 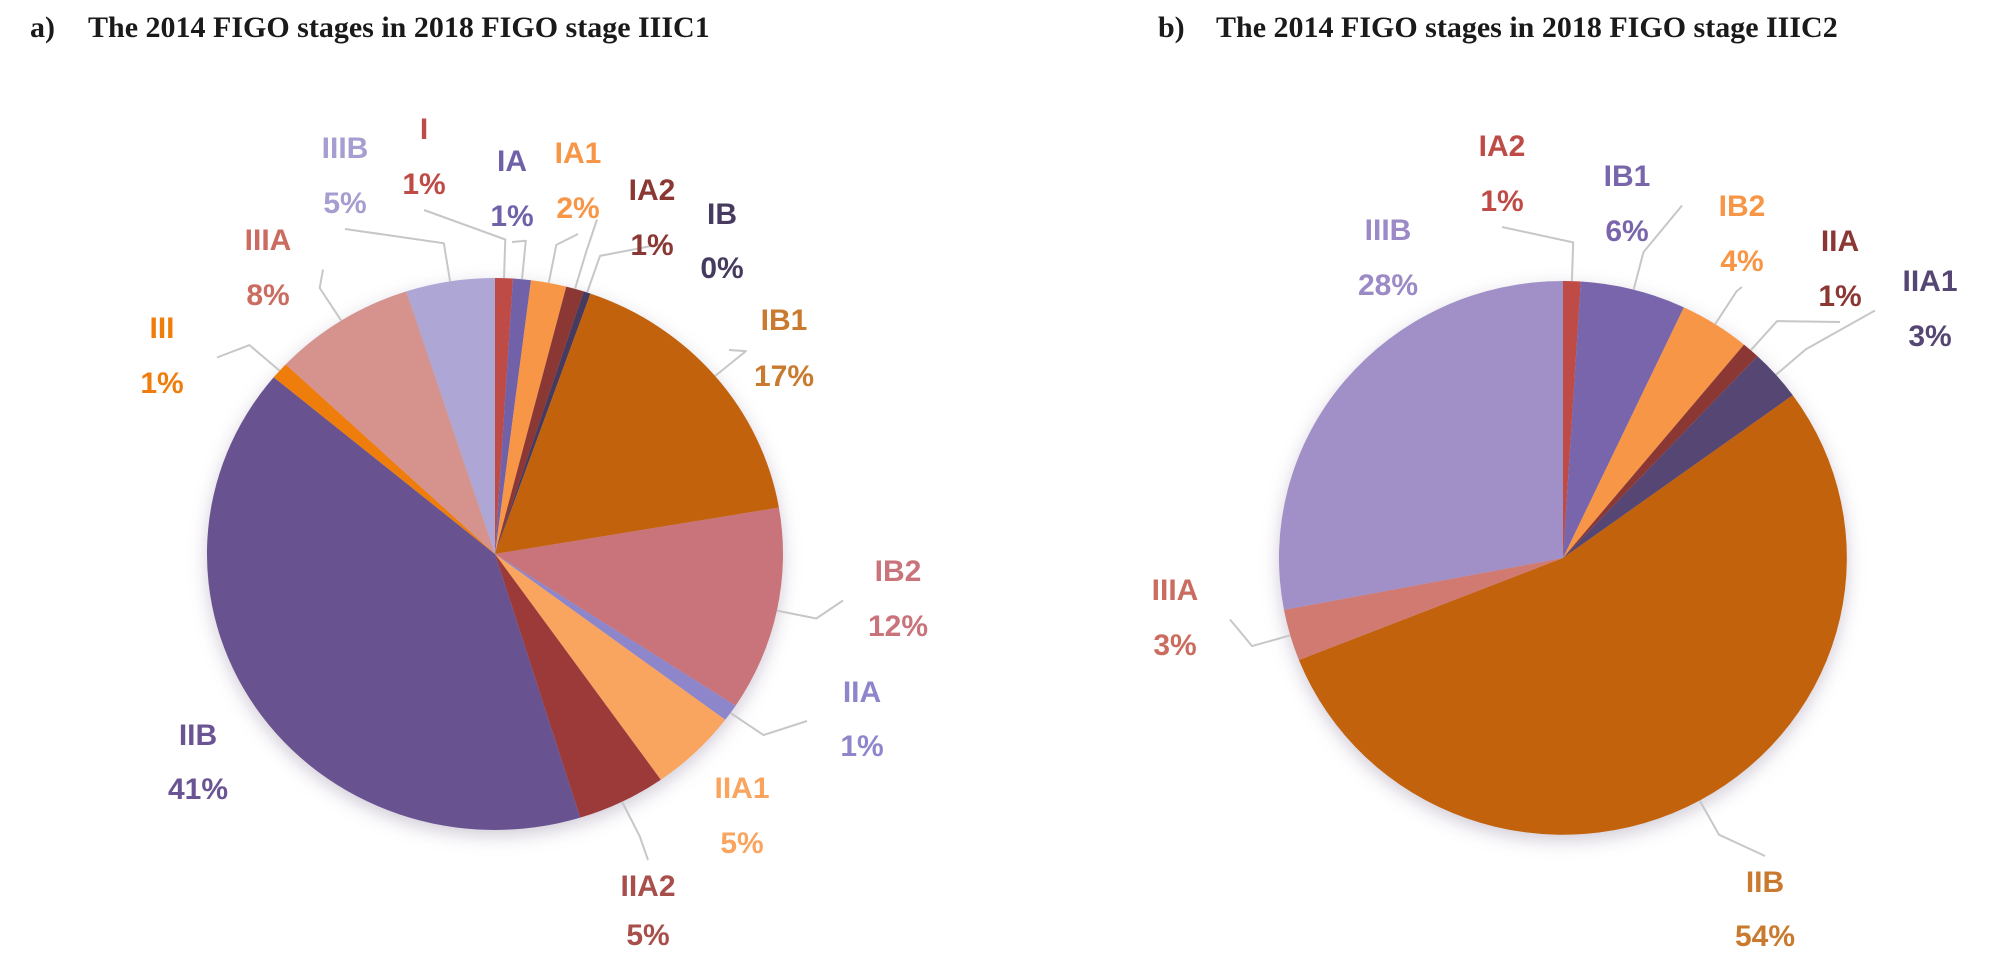 What do you see at coordinates (504, 415) in the screenshot?
I see `pie-slice-I` at bounding box center [504, 415].